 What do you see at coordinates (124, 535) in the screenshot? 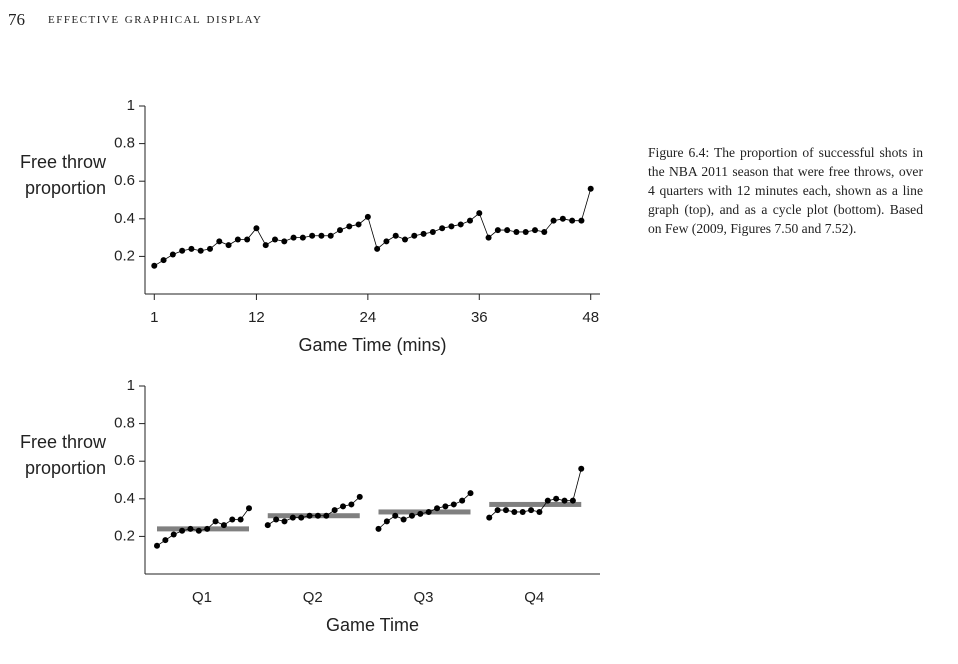
I see `y-tick-label: 0.2` at bounding box center [124, 535].